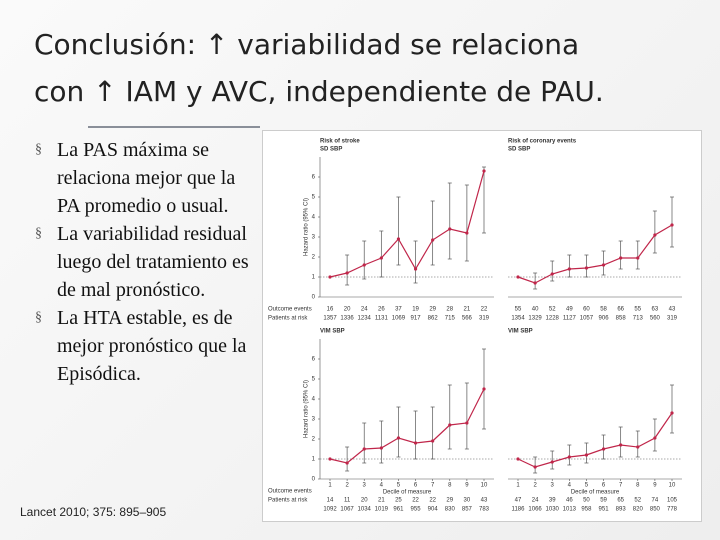 This screenshot has width=720, height=540. I want to click on risk-count: 1329, so click(535, 319).